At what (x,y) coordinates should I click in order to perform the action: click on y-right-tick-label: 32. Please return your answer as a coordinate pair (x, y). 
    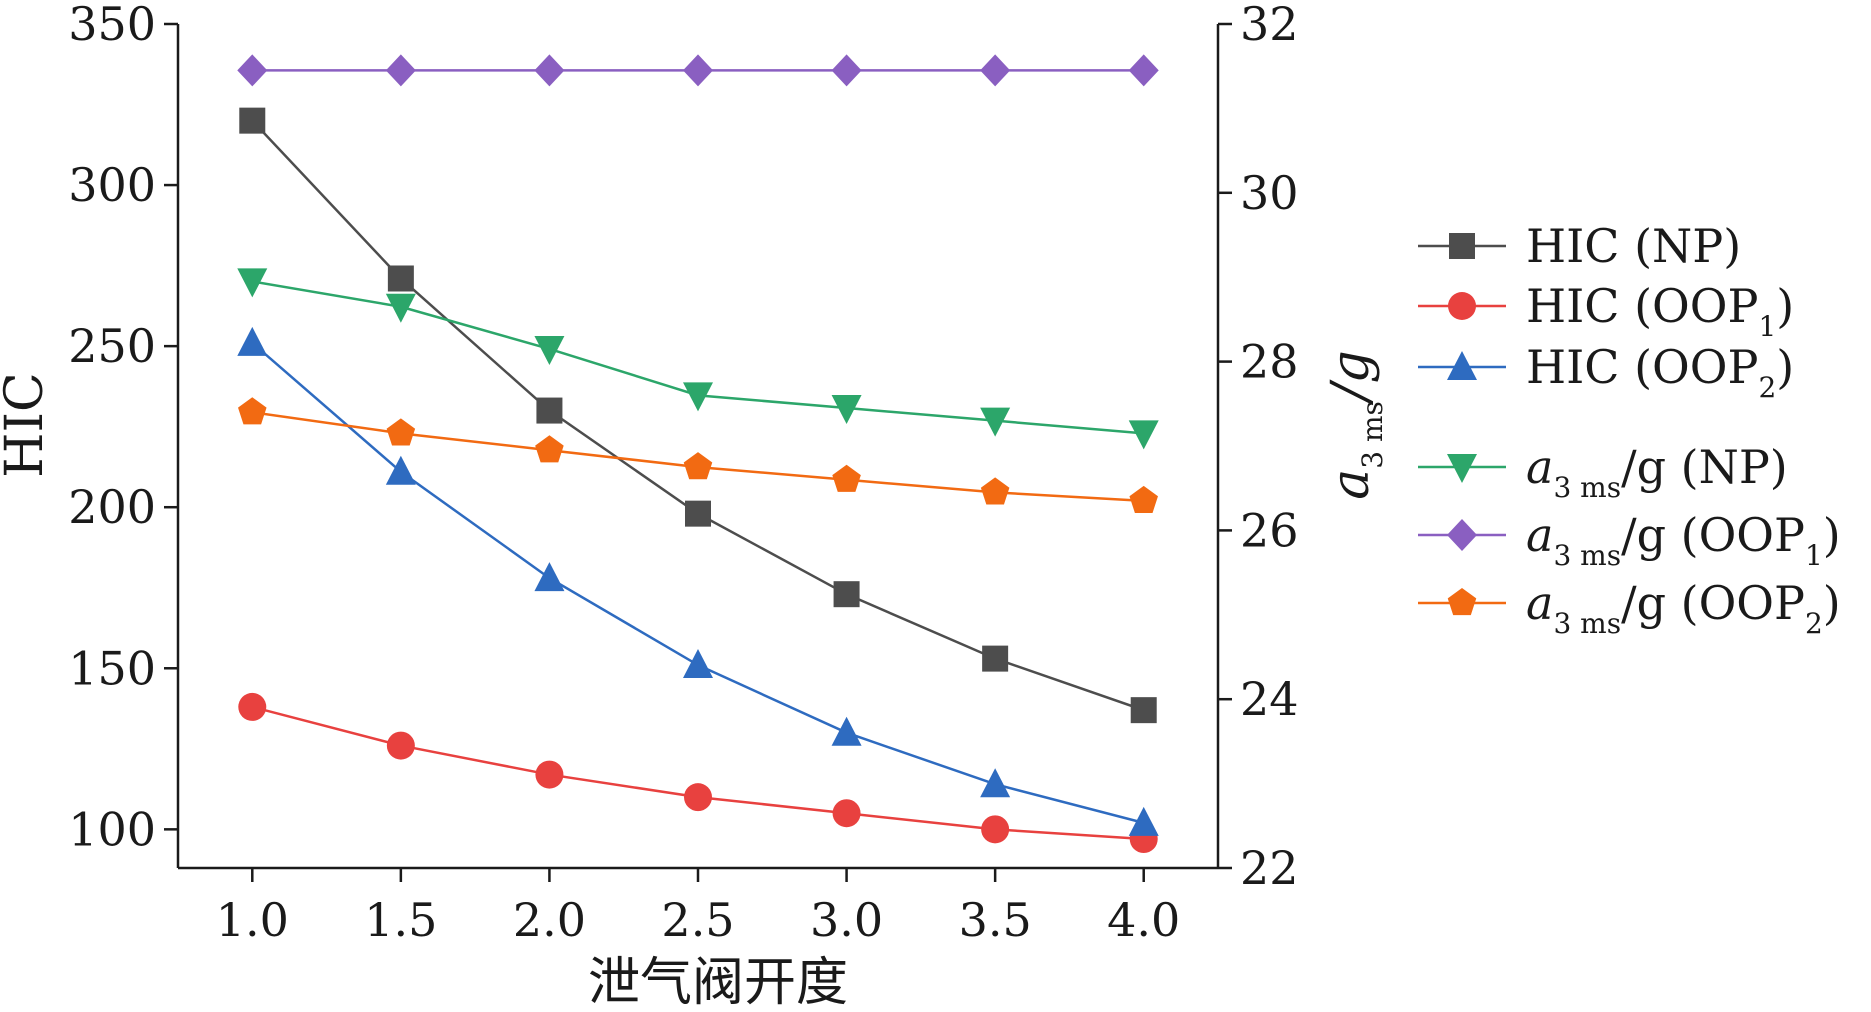
    Looking at the image, I should click on (1269, 25).